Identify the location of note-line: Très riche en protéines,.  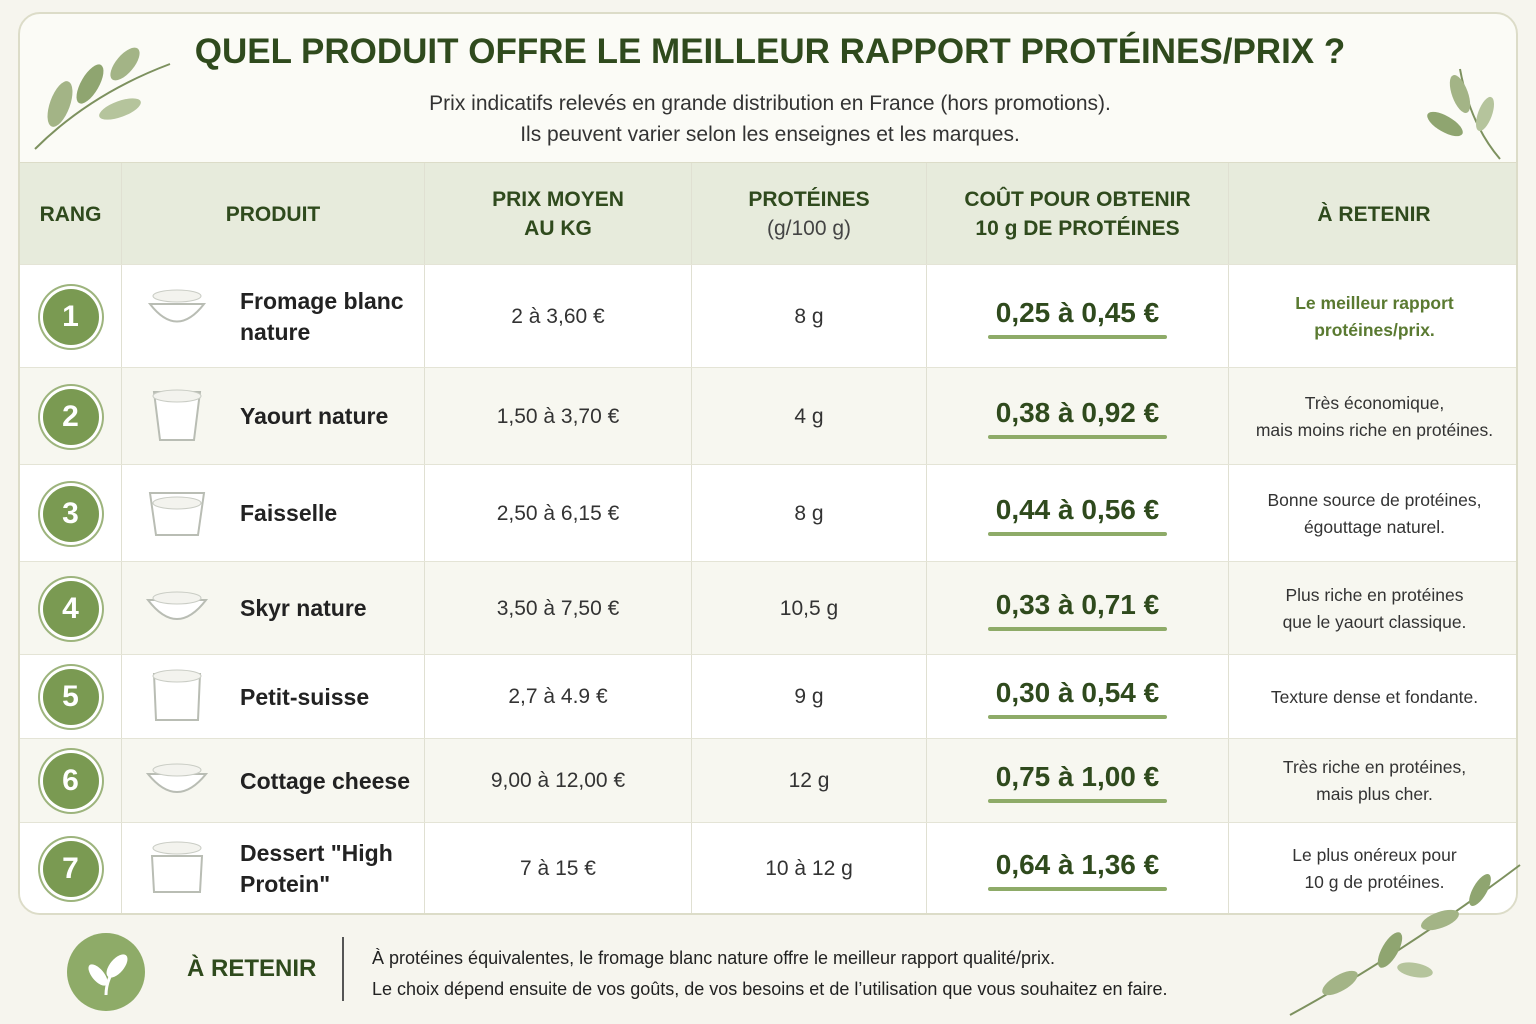
(1374, 767).